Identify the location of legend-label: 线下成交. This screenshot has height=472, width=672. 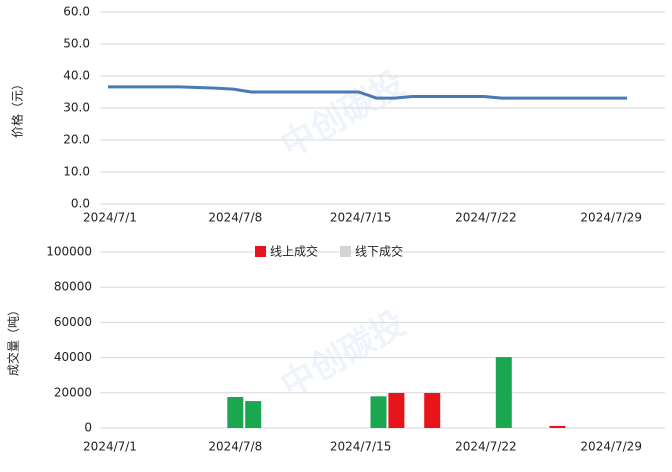
(379, 251).